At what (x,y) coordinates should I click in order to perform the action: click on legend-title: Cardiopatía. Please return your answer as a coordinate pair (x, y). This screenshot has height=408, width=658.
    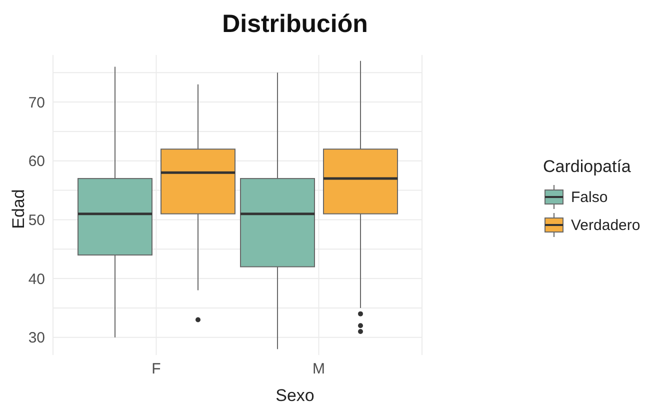
    Looking at the image, I should click on (587, 167).